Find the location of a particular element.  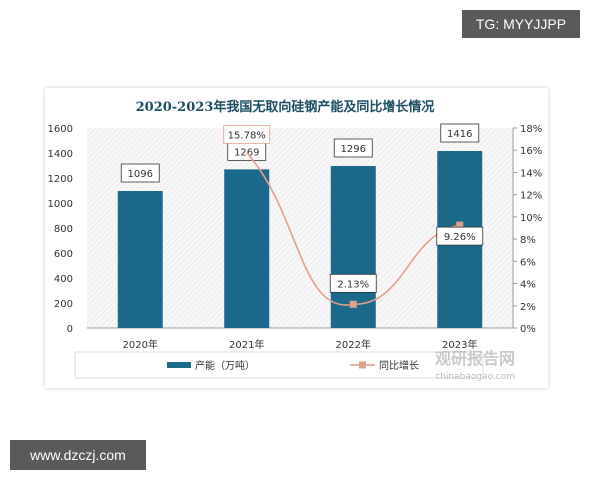

y-left-tick-label: 1000 is located at coordinates (60, 204).